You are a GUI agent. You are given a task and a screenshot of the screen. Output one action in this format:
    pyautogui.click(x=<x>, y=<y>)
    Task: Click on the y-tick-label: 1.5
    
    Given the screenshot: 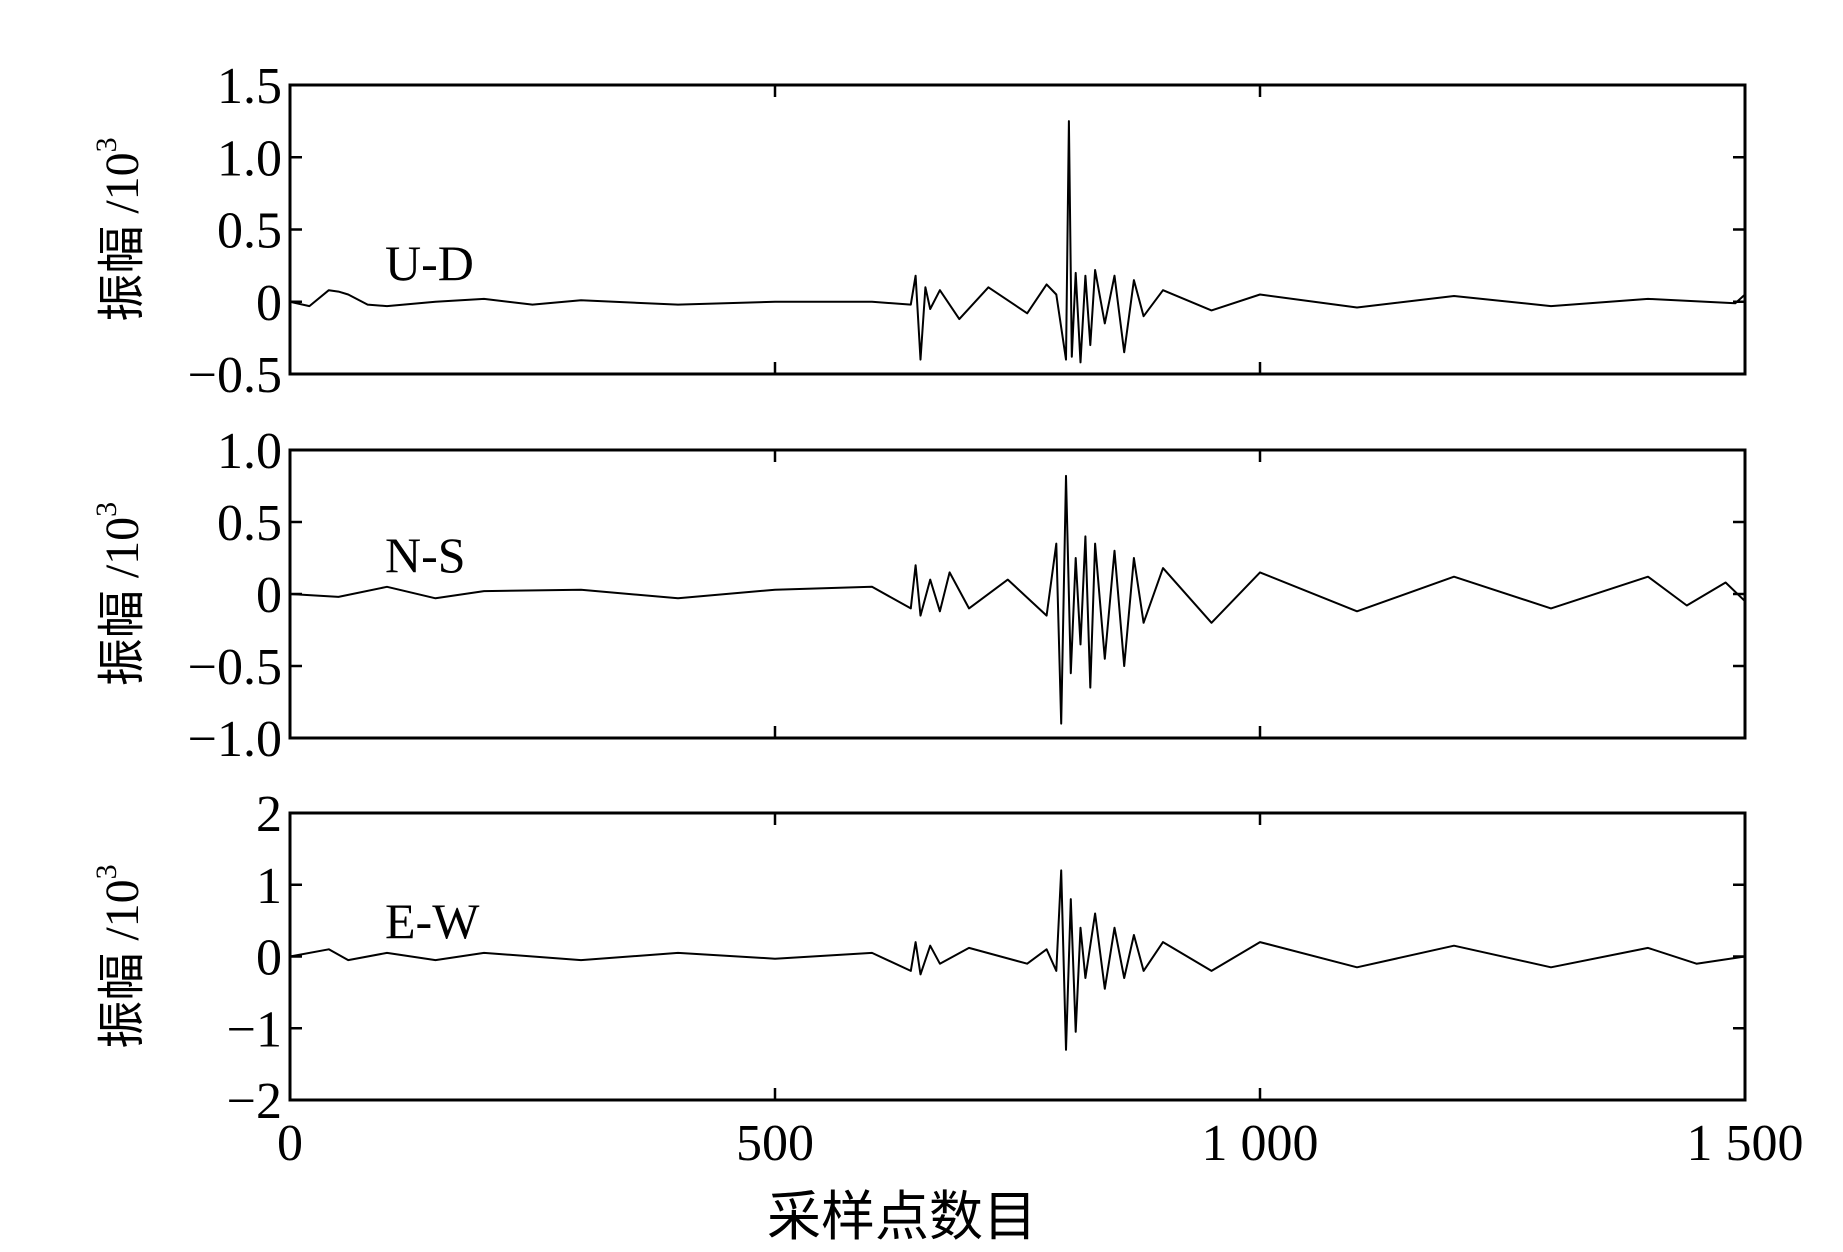 What is the action you would take?
    pyautogui.click(x=249, y=86)
    